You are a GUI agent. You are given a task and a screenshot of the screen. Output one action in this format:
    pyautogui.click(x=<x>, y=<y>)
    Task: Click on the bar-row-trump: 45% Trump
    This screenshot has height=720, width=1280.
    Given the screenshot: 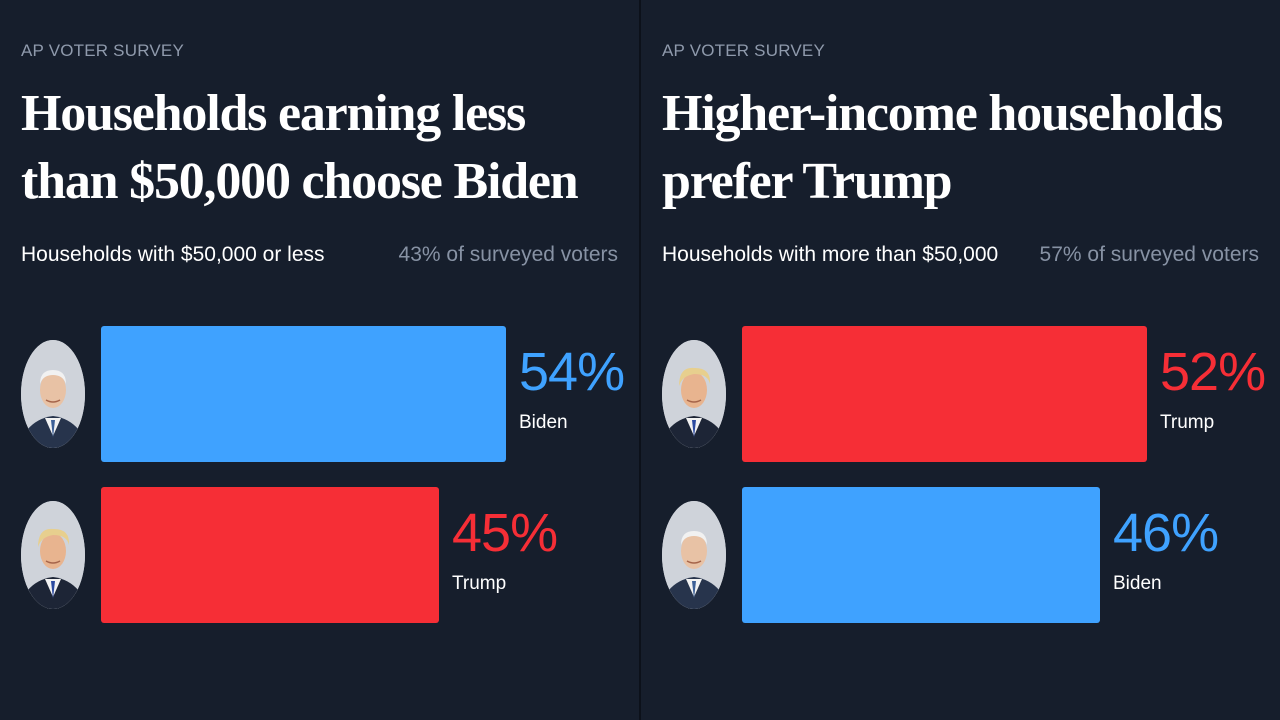 What is the action you would take?
    pyautogui.click(x=319, y=555)
    